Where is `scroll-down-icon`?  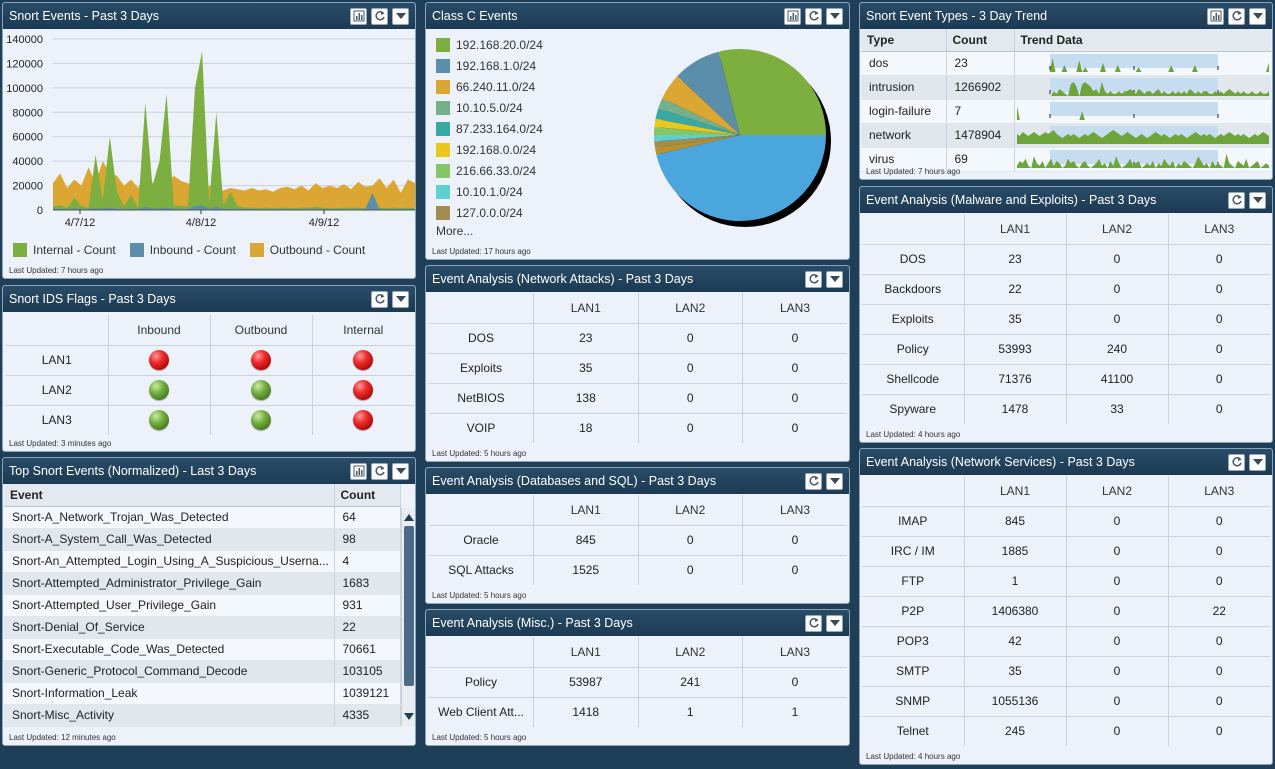 scroll-down-icon is located at coordinates (409, 717).